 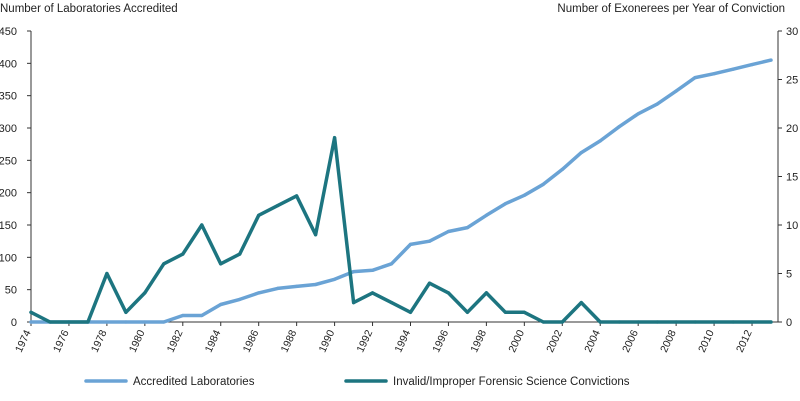 I want to click on left-tick-label: 400, so click(x=8, y=64).